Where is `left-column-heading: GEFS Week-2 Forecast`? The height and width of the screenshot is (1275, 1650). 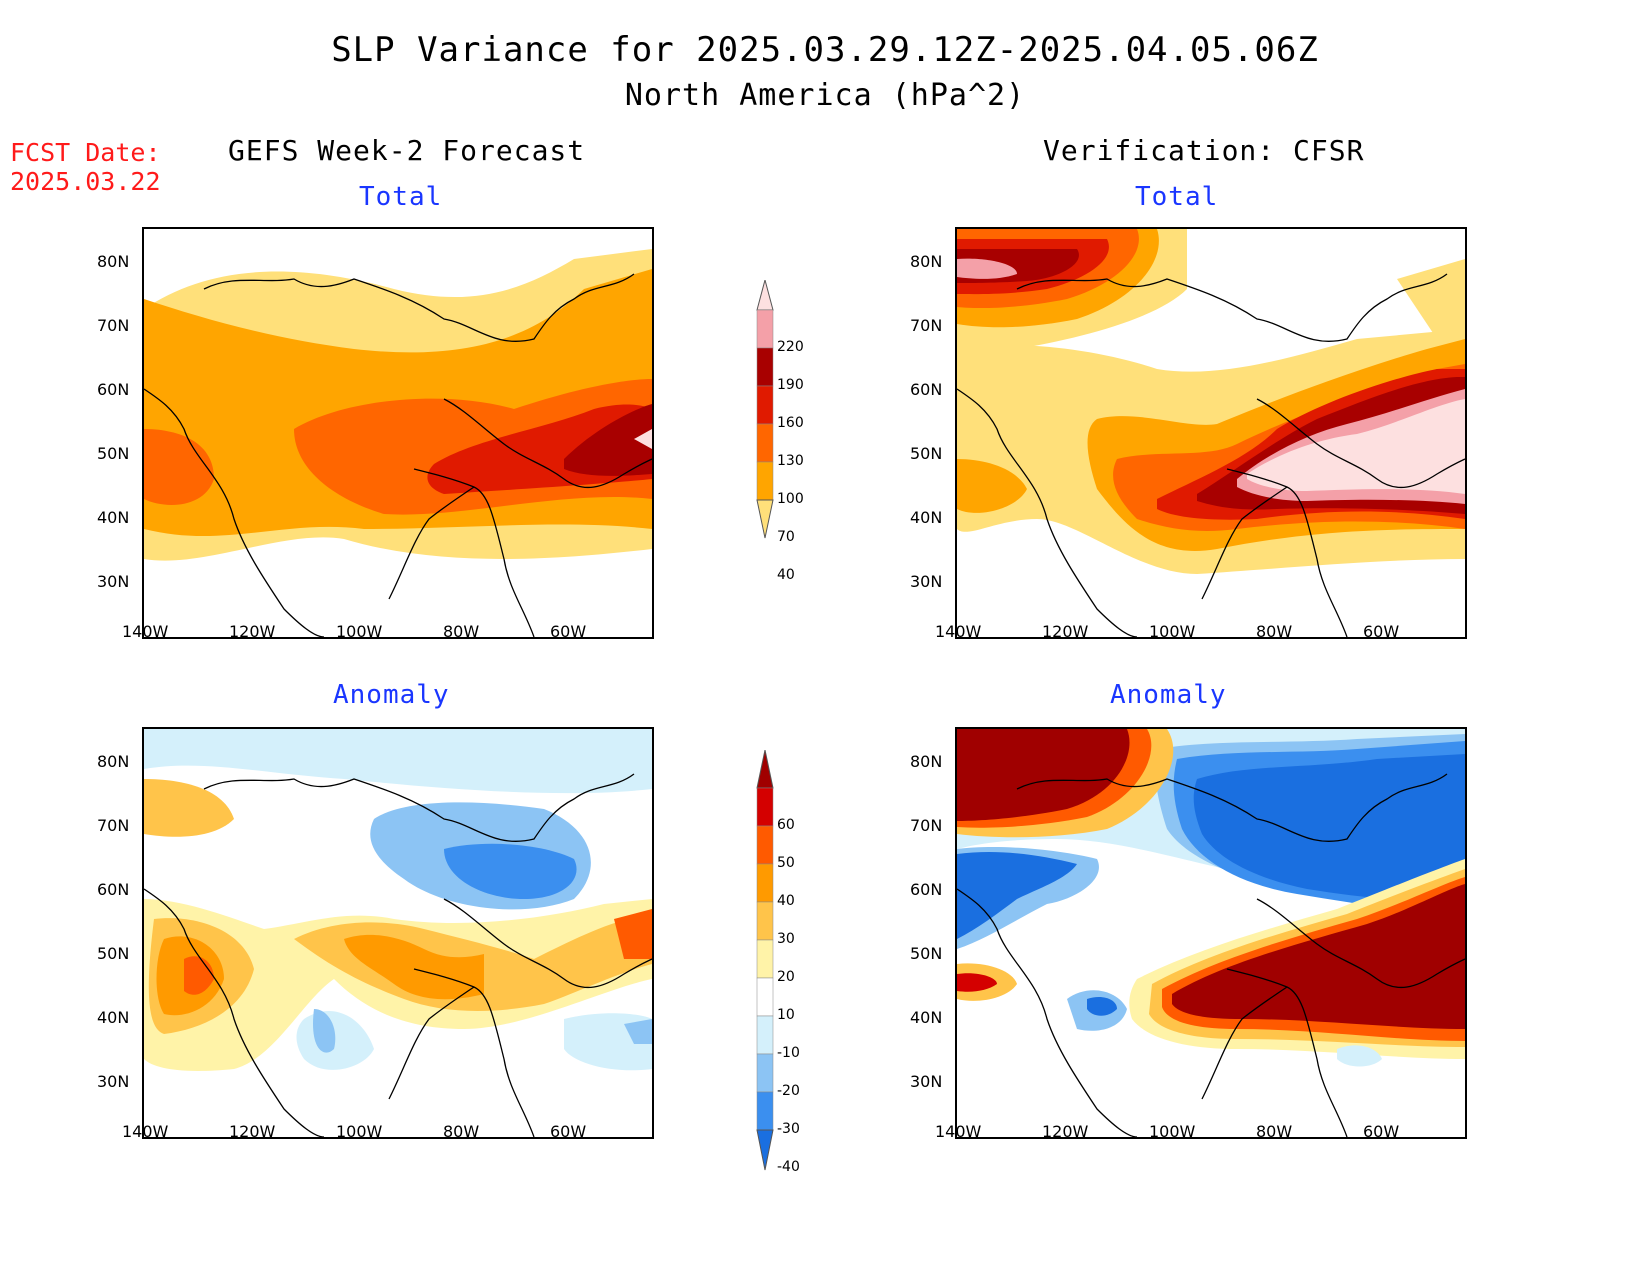
left-column-heading: GEFS Week-2 Forecast is located at coordinates (407, 150).